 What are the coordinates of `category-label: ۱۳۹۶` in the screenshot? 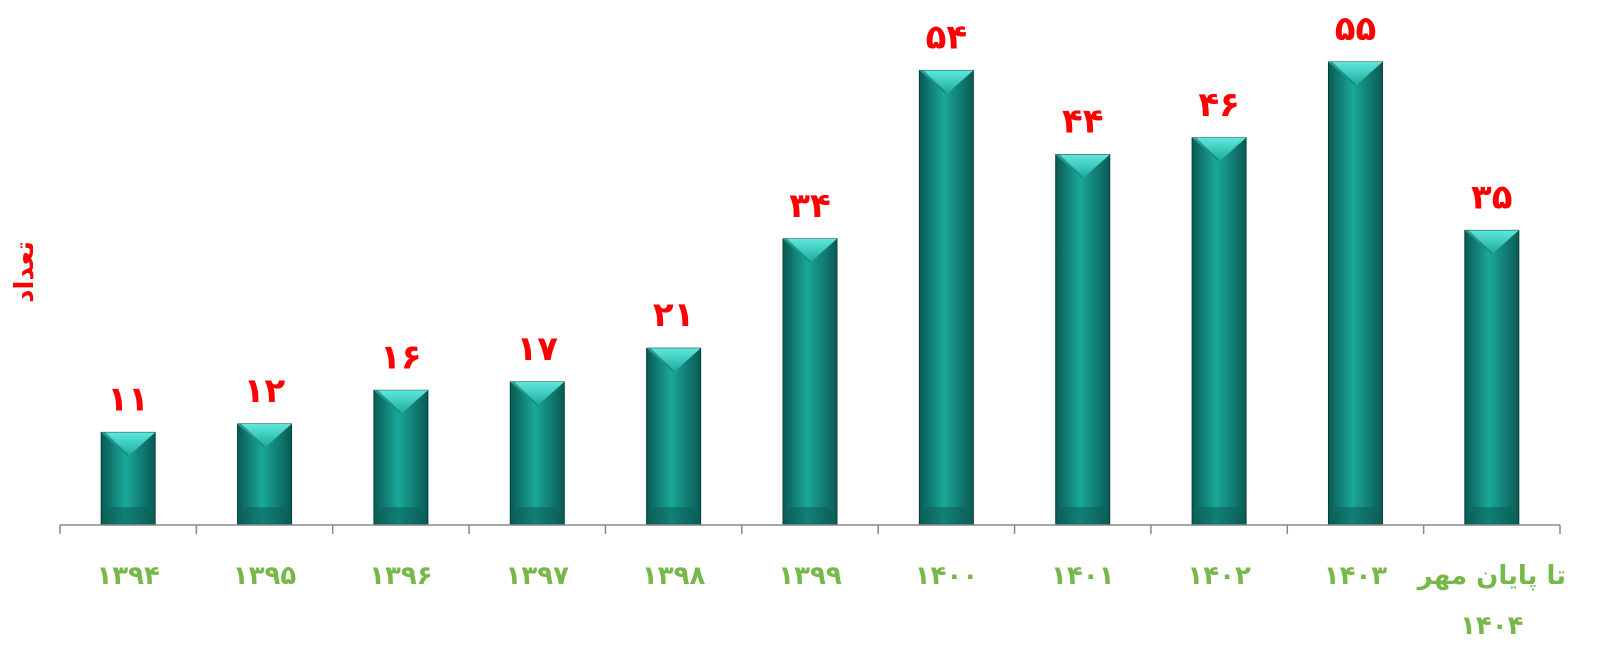 It's located at (400, 576).